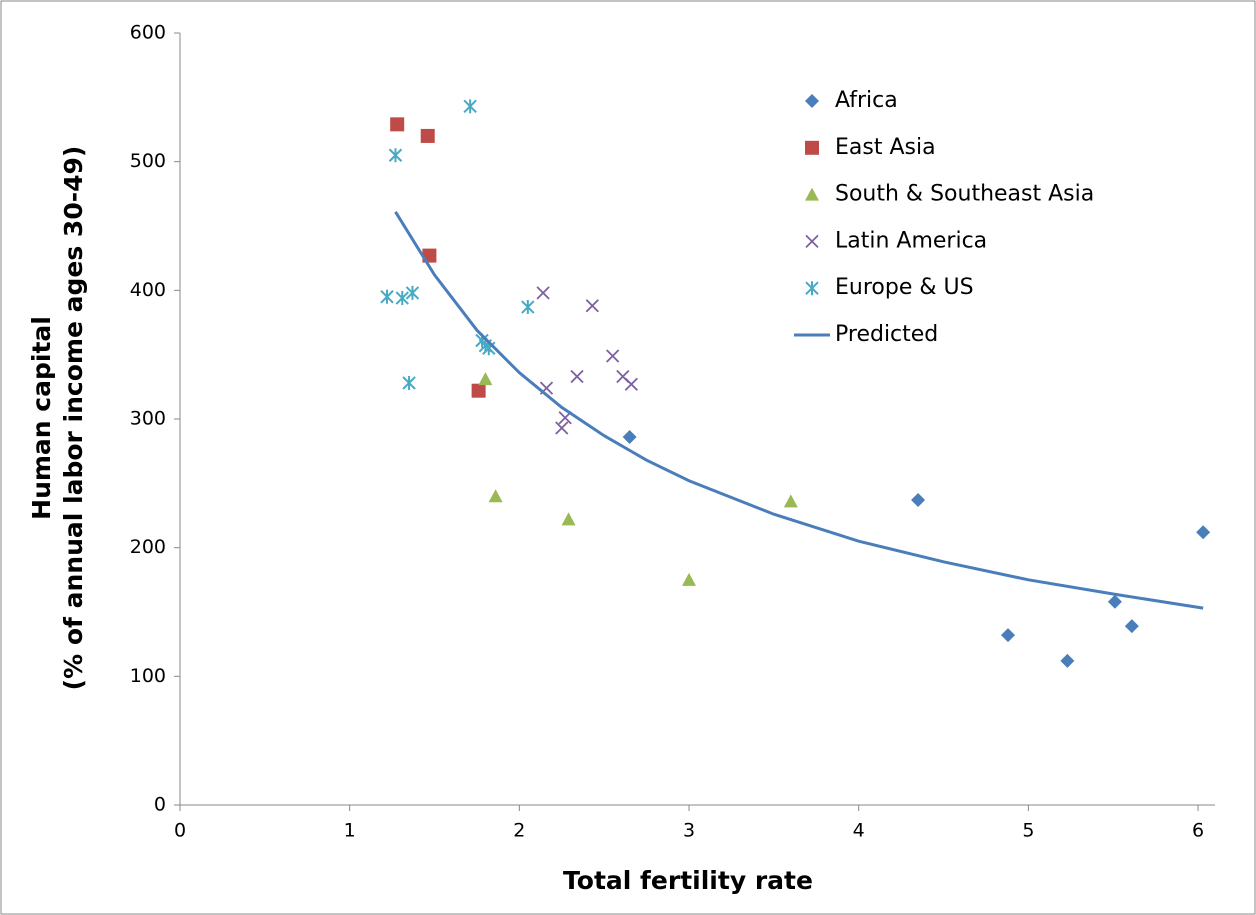 The image size is (1256, 915). I want to click on x-tick-label: 3, so click(689, 831).